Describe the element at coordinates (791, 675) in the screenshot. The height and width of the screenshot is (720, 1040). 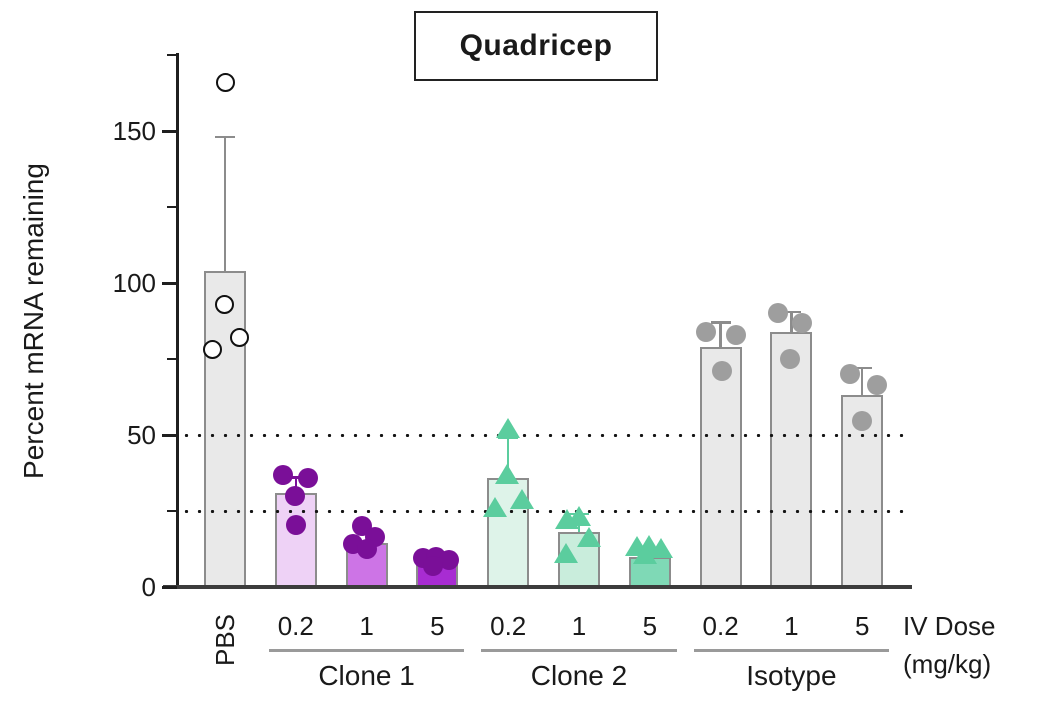
I see `group-label-isotype: Isotype` at that location.